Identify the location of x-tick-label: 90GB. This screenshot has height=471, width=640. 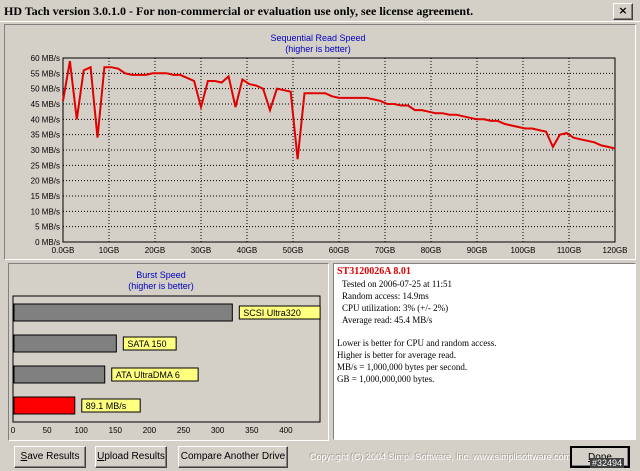
(477, 250).